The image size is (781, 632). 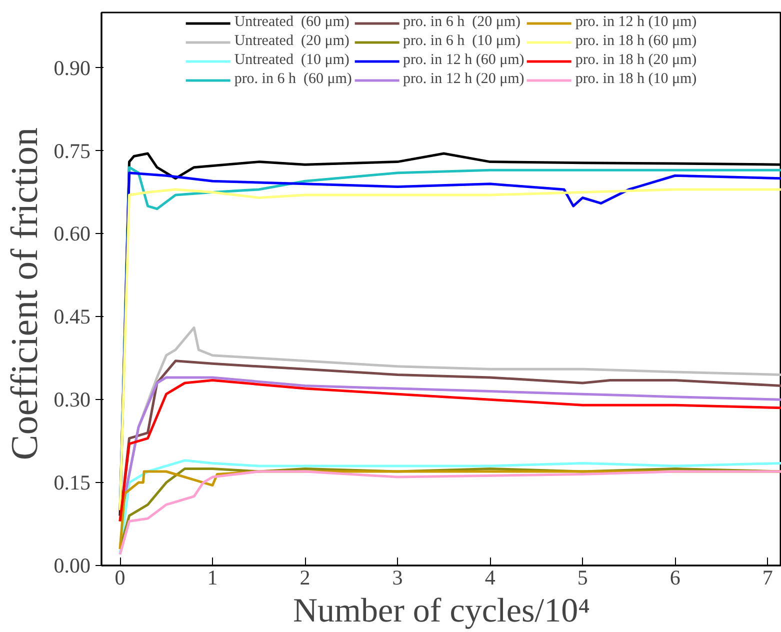 What do you see at coordinates (72, 400) in the screenshot?
I see `y-tick-label: 0.30` at bounding box center [72, 400].